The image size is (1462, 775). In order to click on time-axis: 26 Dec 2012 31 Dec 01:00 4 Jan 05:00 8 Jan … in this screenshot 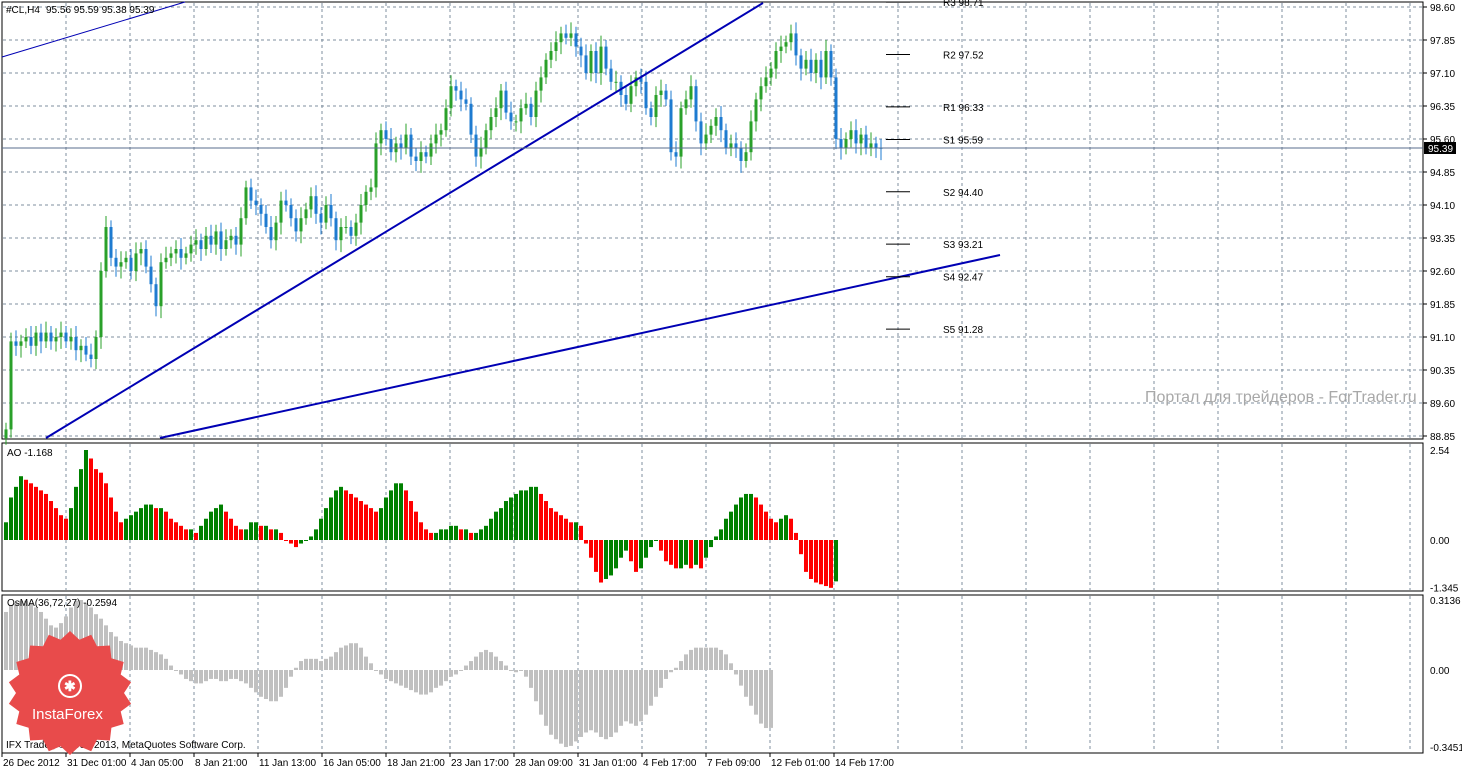, I will do `click(447, 761)`.